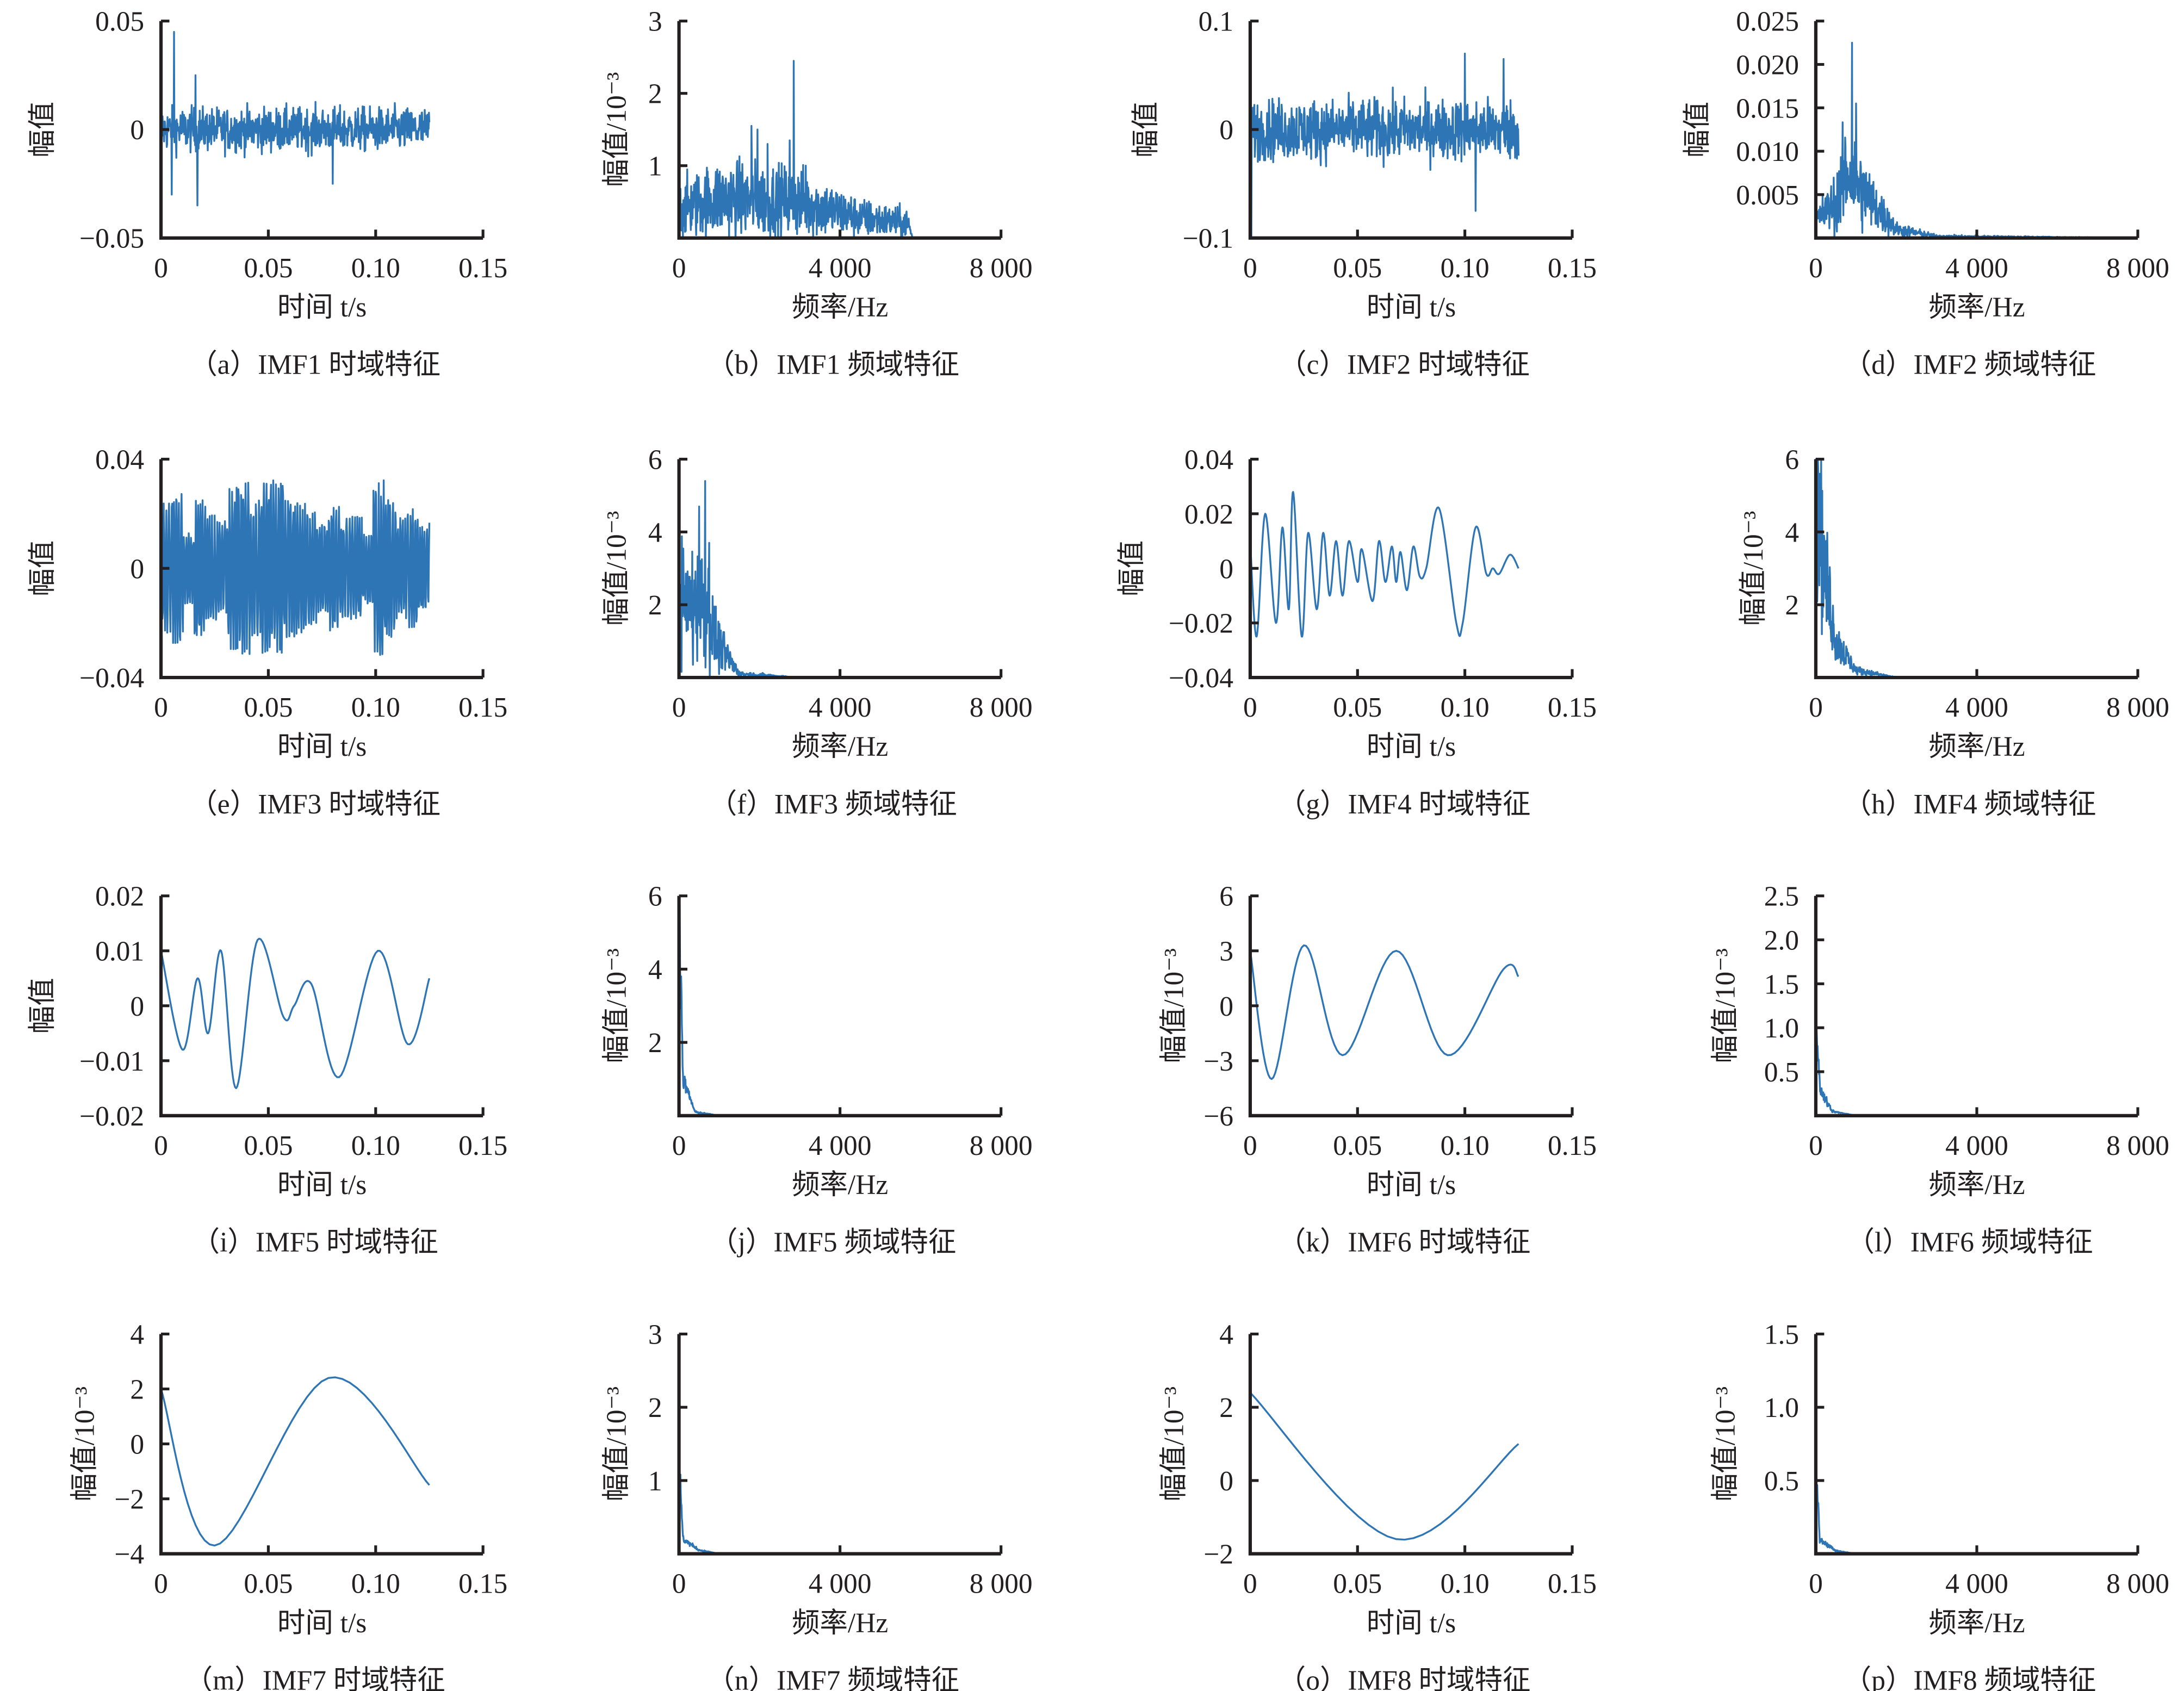 The width and height of the screenshot is (2184, 1691). Describe the element at coordinates (1410, 569) in the screenshot. I see `axes-g` at that location.